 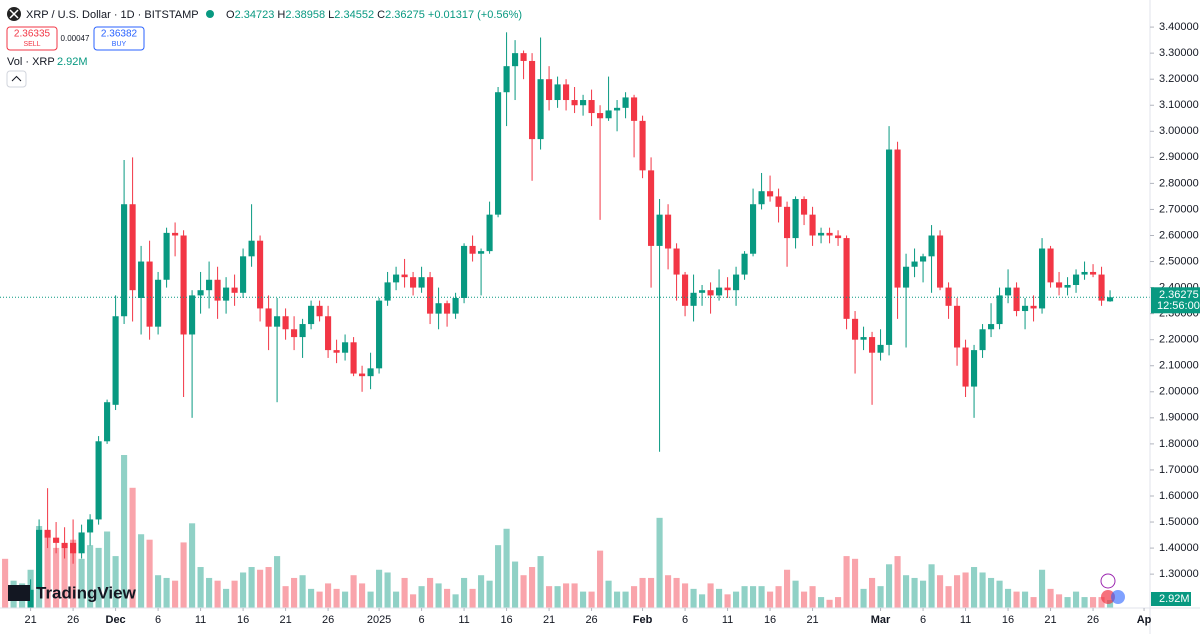 What do you see at coordinates (1179, 261) in the screenshot?
I see `y-tick-label: 2.50000` at bounding box center [1179, 261].